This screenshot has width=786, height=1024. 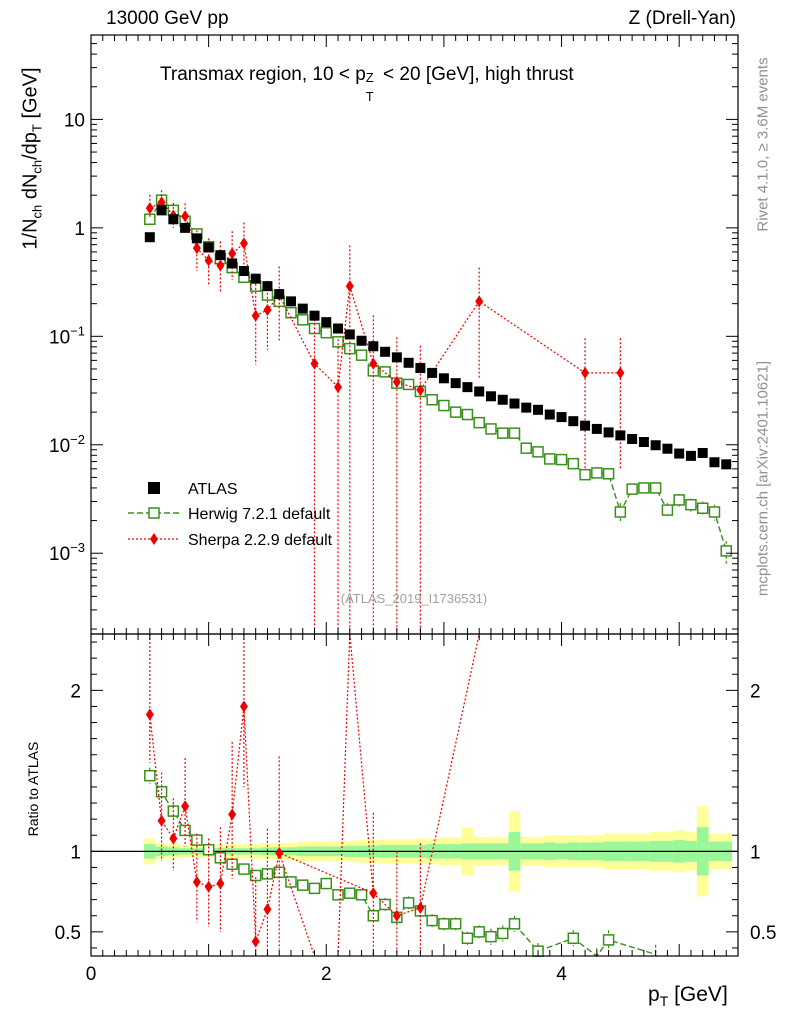 What do you see at coordinates (68, 933) in the screenshot?
I see `ratio-y-tick-label-left: 0.5` at bounding box center [68, 933].